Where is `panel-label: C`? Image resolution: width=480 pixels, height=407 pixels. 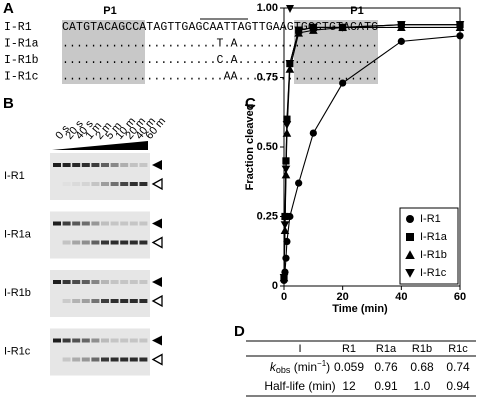 panel-label: C is located at coordinates (250, 103).